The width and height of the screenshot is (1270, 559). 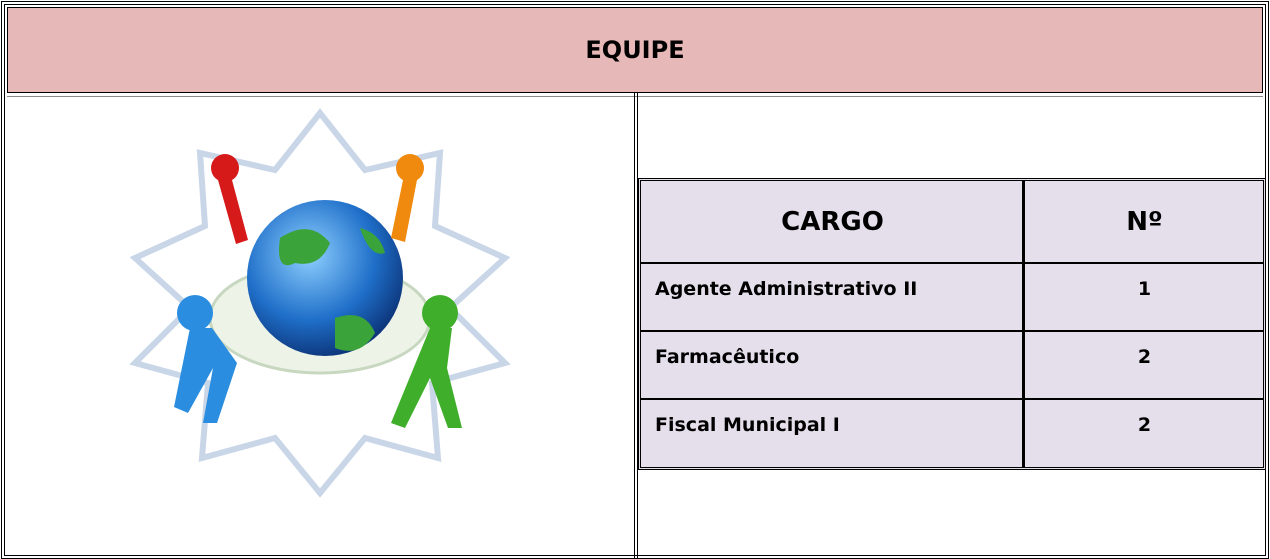 What do you see at coordinates (727, 357) in the screenshot?
I see `cell-role: Farmacêutico` at bounding box center [727, 357].